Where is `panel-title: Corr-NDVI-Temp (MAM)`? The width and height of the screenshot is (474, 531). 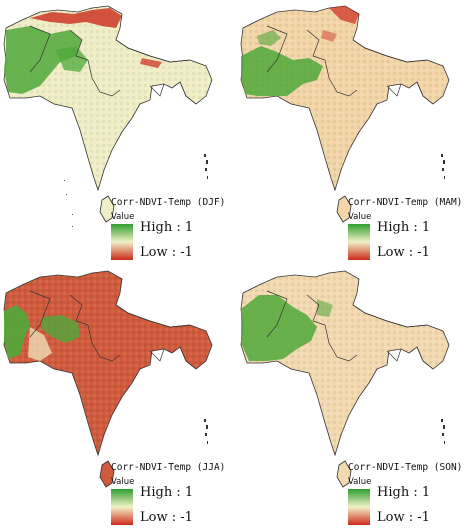 panel-title: Corr-NDVI-Temp (MAM) is located at coordinates (405, 202).